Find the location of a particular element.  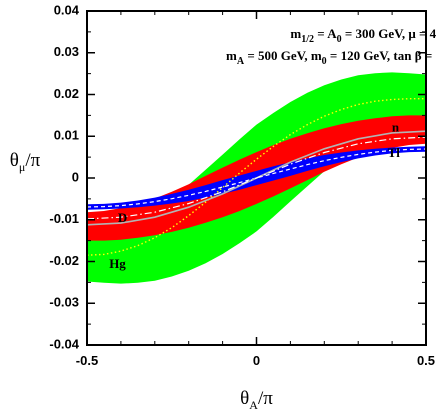

y-tick-label: 0 is located at coordinates (75, 176).